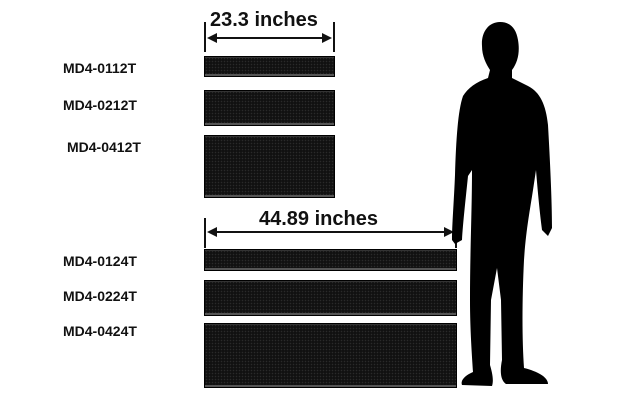 The width and height of the screenshot is (619, 397). What do you see at coordinates (318, 219) in the screenshot?
I see `large-width-label: 44.89 inches` at bounding box center [318, 219].